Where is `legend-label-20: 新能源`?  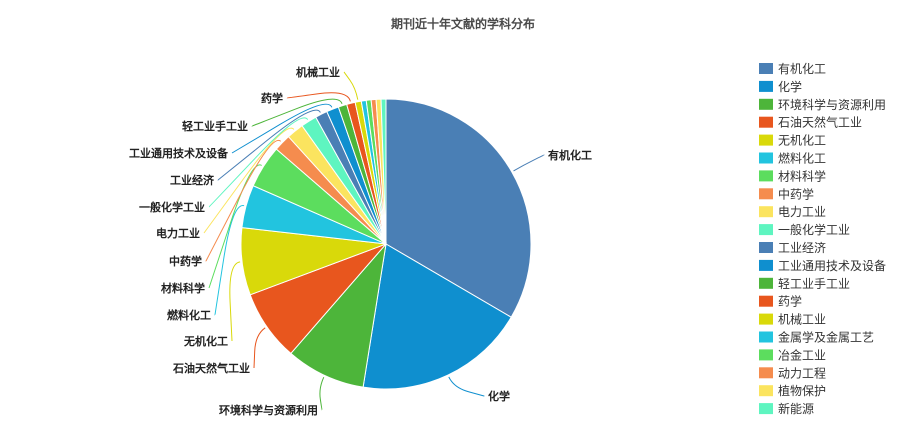
legend-label-20: 新能源 is located at coordinates (796, 408).